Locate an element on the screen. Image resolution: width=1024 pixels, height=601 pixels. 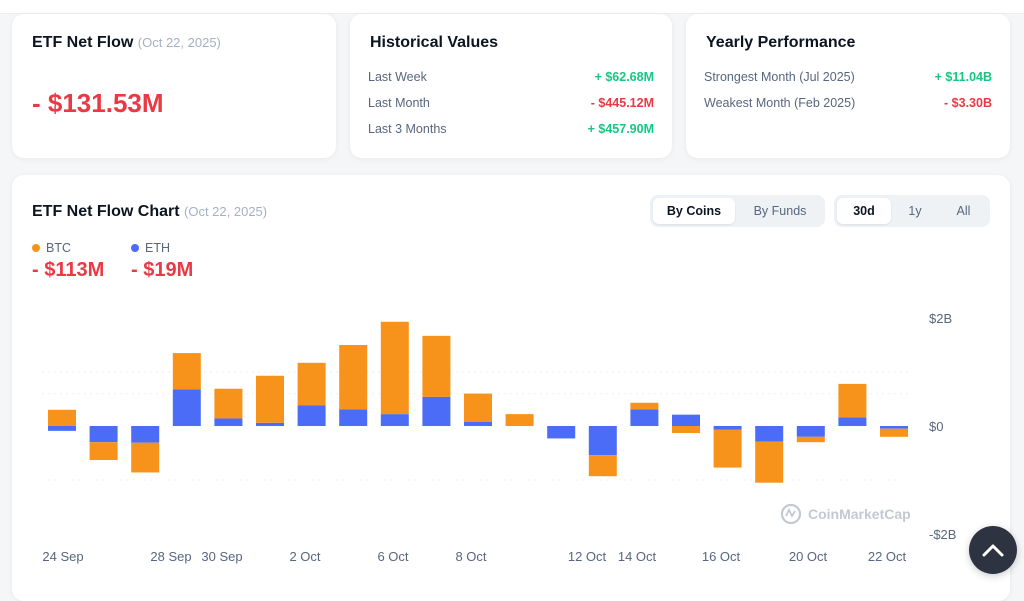
chart-title: ETF Net Flow Chart (Oct 22, 2025) is located at coordinates (149, 212).